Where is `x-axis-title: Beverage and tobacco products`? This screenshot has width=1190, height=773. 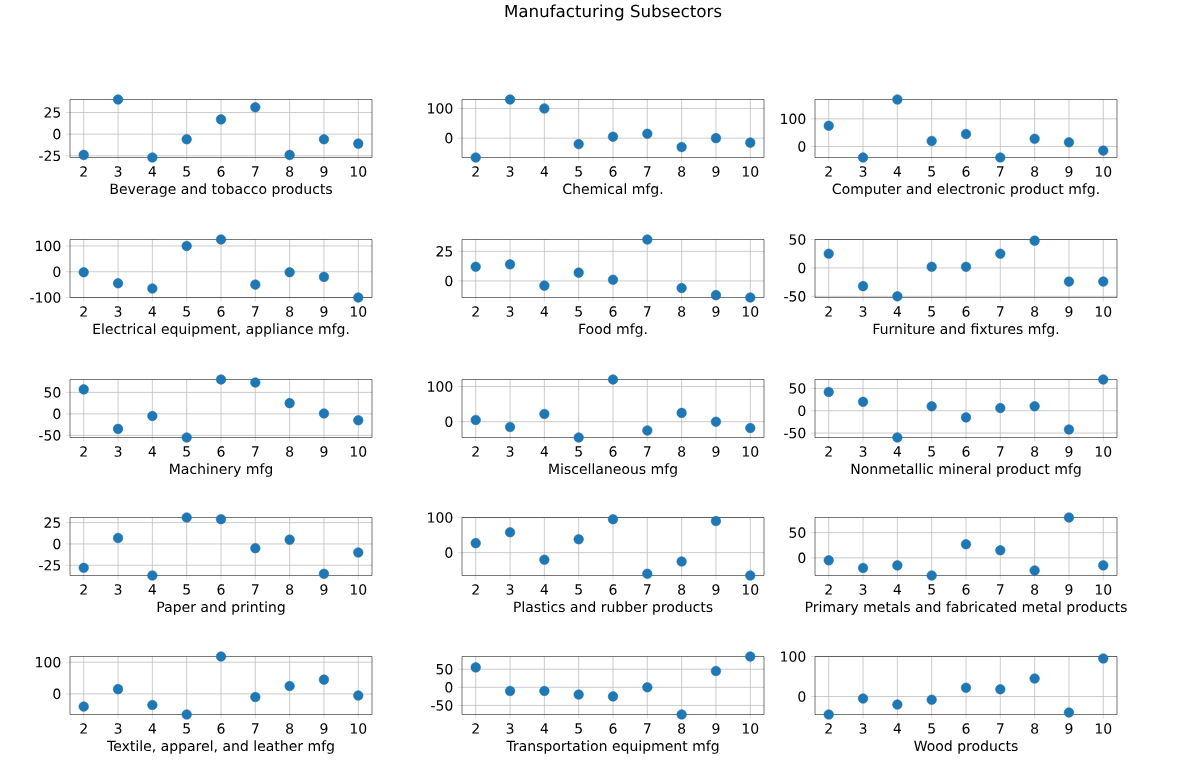 x-axis-title: Beverage and tobacco products is located at coordinates (221, 190).